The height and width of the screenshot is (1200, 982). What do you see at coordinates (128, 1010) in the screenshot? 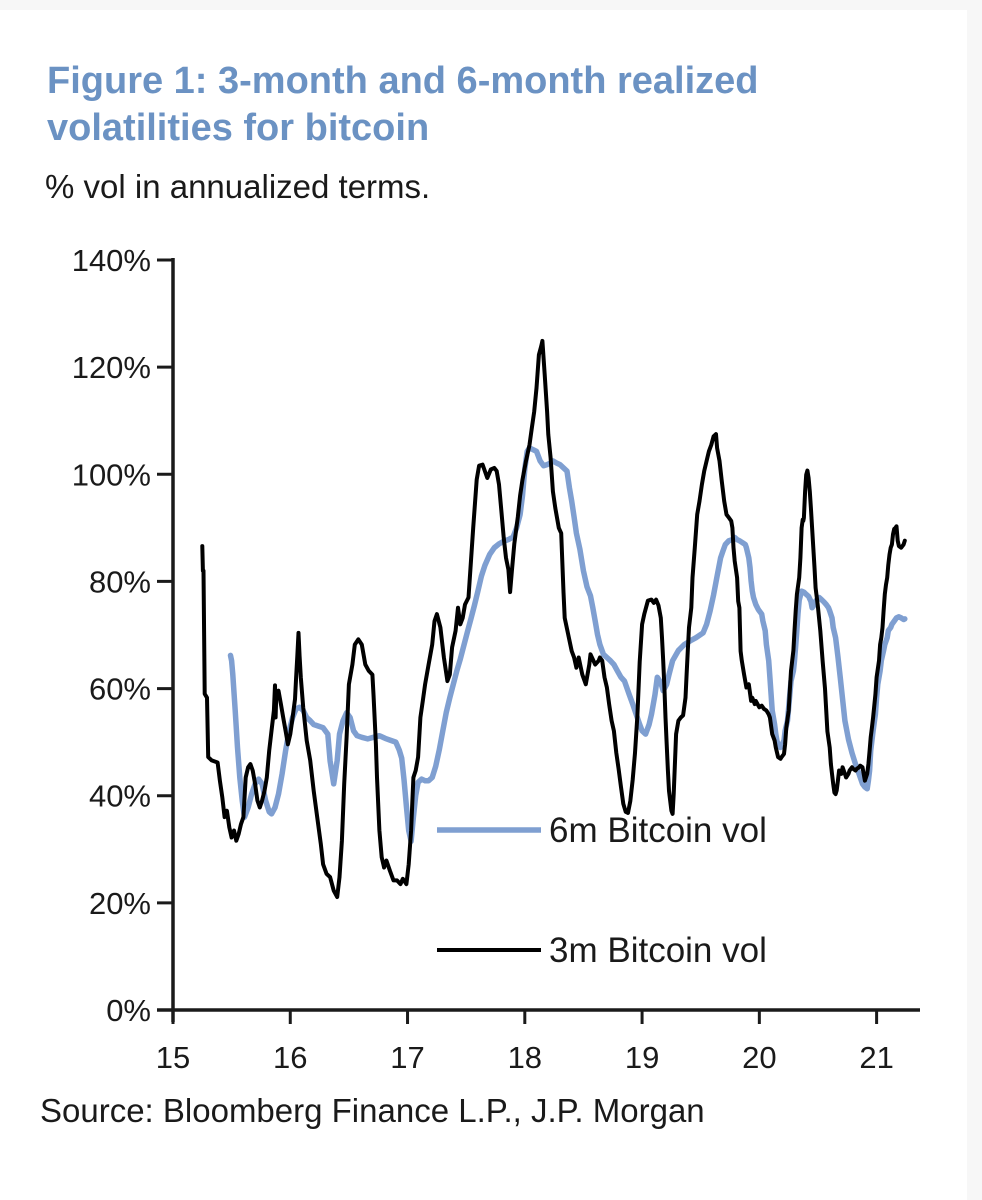
I see `y-axis-label: 0%` at bounding box center [128, 1010].